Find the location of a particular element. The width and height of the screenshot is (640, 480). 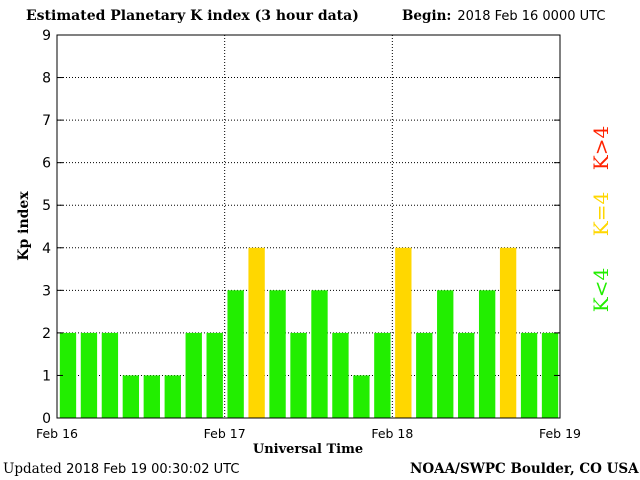

x-tick-label: Feb 16 is located at coordinates (57, 433).